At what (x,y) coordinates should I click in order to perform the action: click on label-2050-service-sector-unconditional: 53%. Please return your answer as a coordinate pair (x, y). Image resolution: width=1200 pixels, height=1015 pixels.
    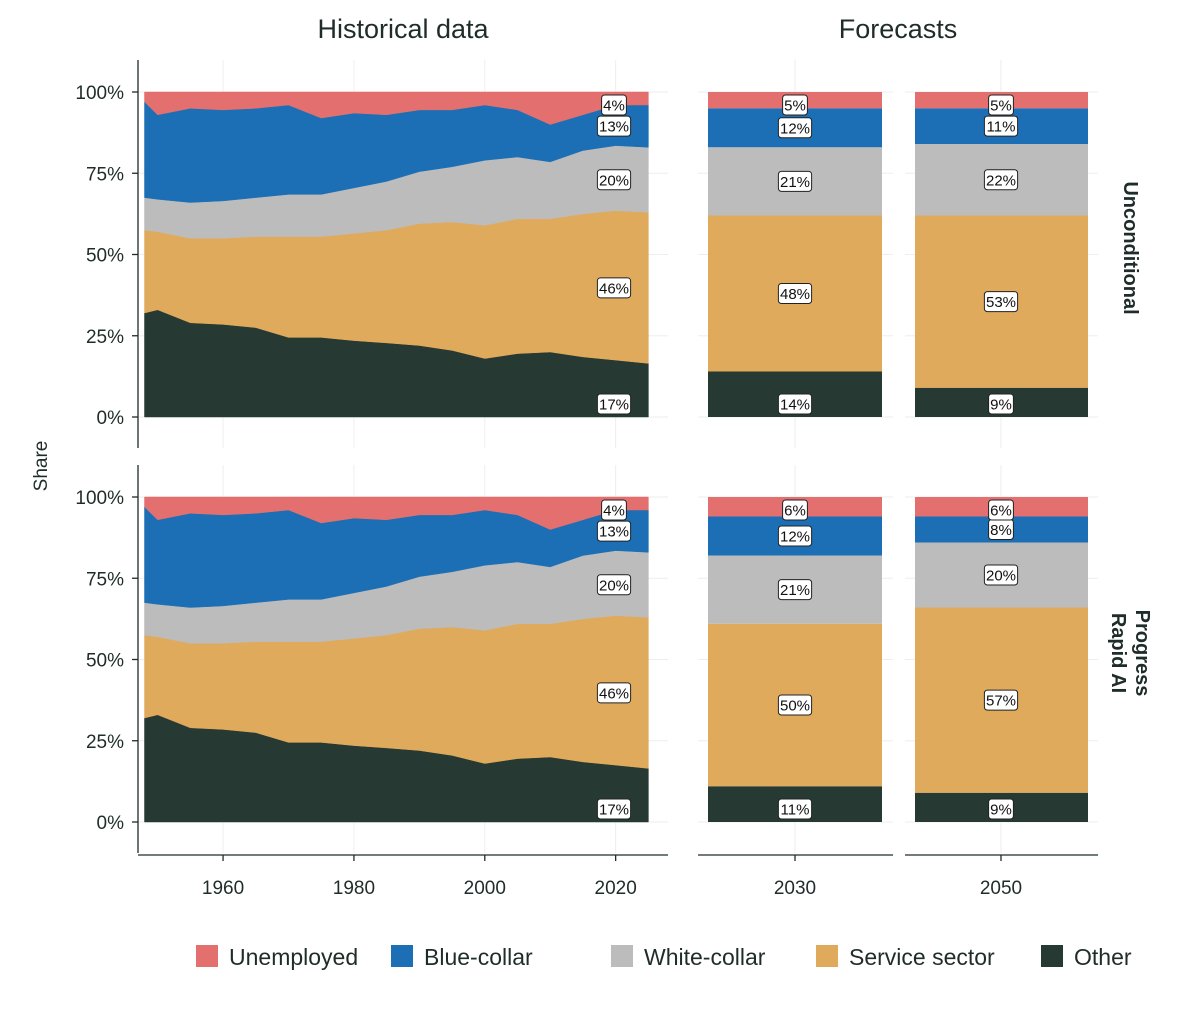
    Looking at the image, I should click on (1001, 302).